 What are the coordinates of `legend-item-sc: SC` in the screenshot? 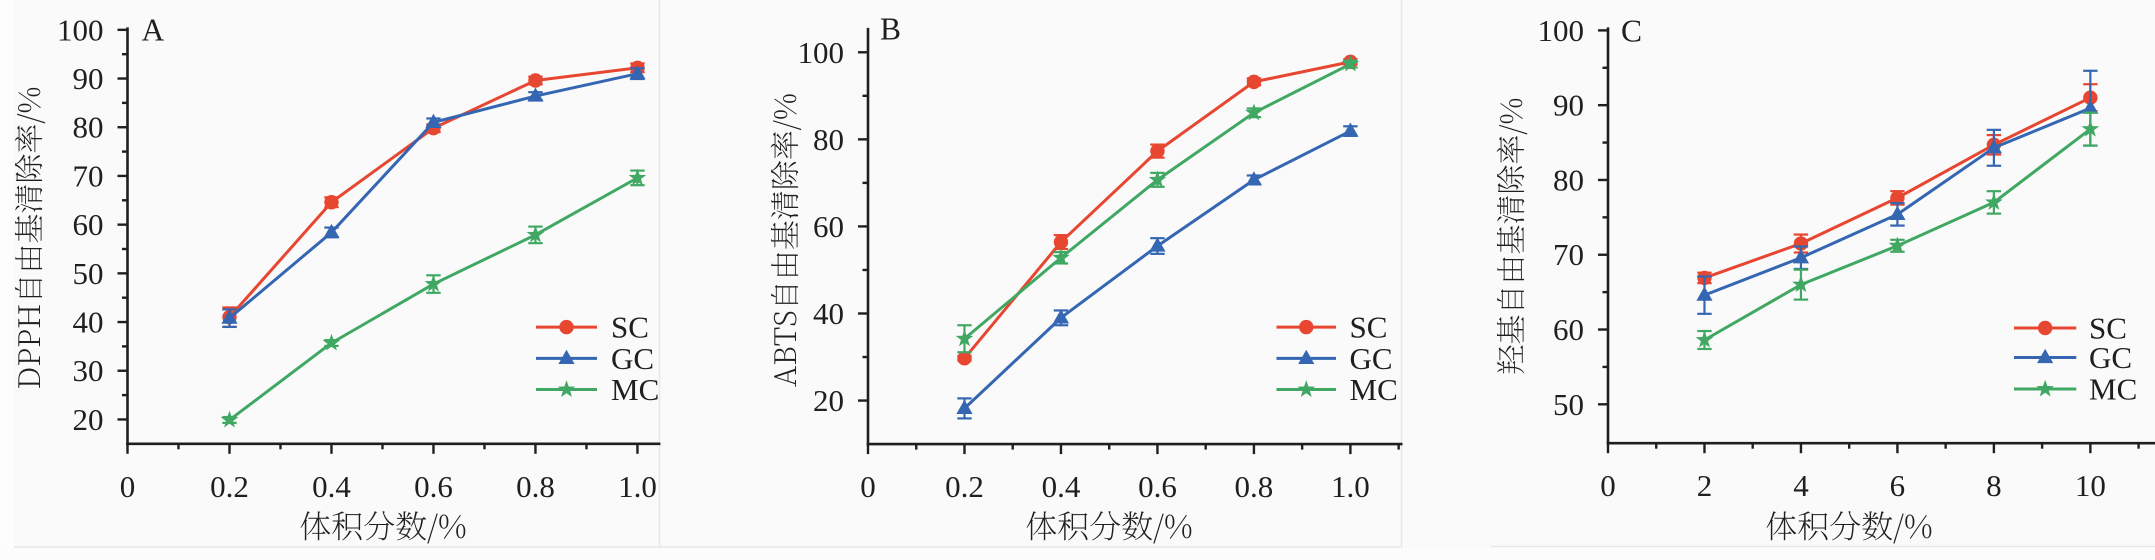 It's located at (2070, 328).